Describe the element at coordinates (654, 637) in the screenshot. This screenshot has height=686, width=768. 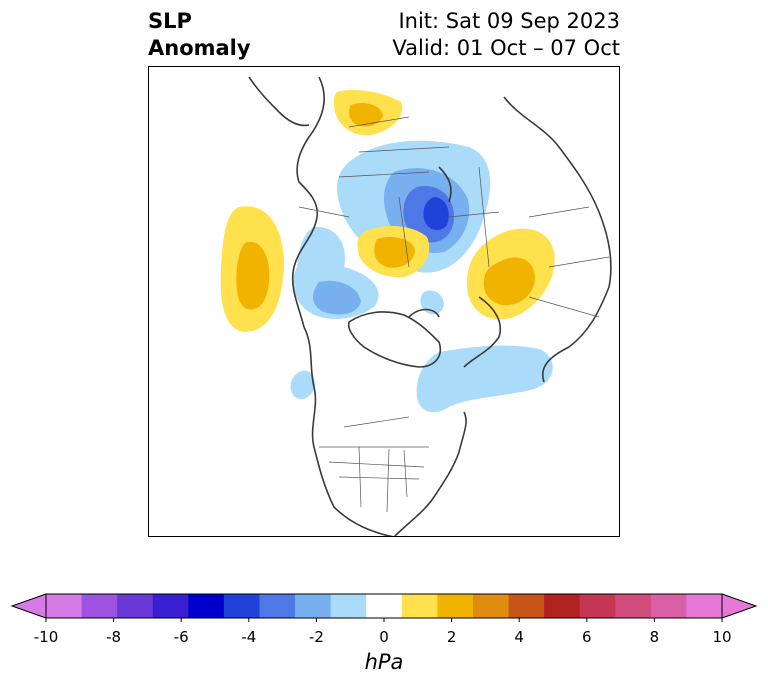
I see `colorbar-tick-label: 8` at that location.